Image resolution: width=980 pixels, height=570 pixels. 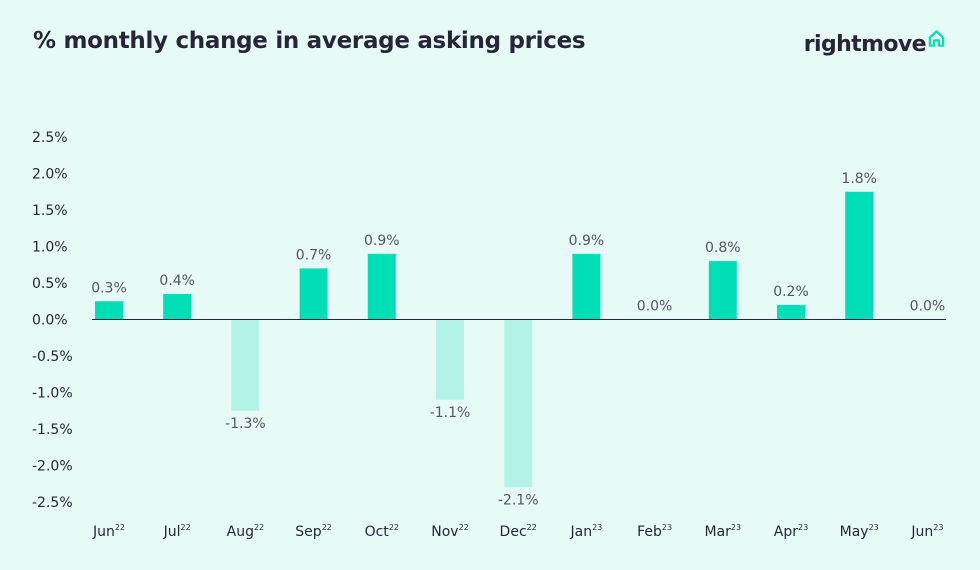 What do you see at coordinates (936, 38) in the screenshot?
I see `house-outline-icon` at bounding box center [936, 38].